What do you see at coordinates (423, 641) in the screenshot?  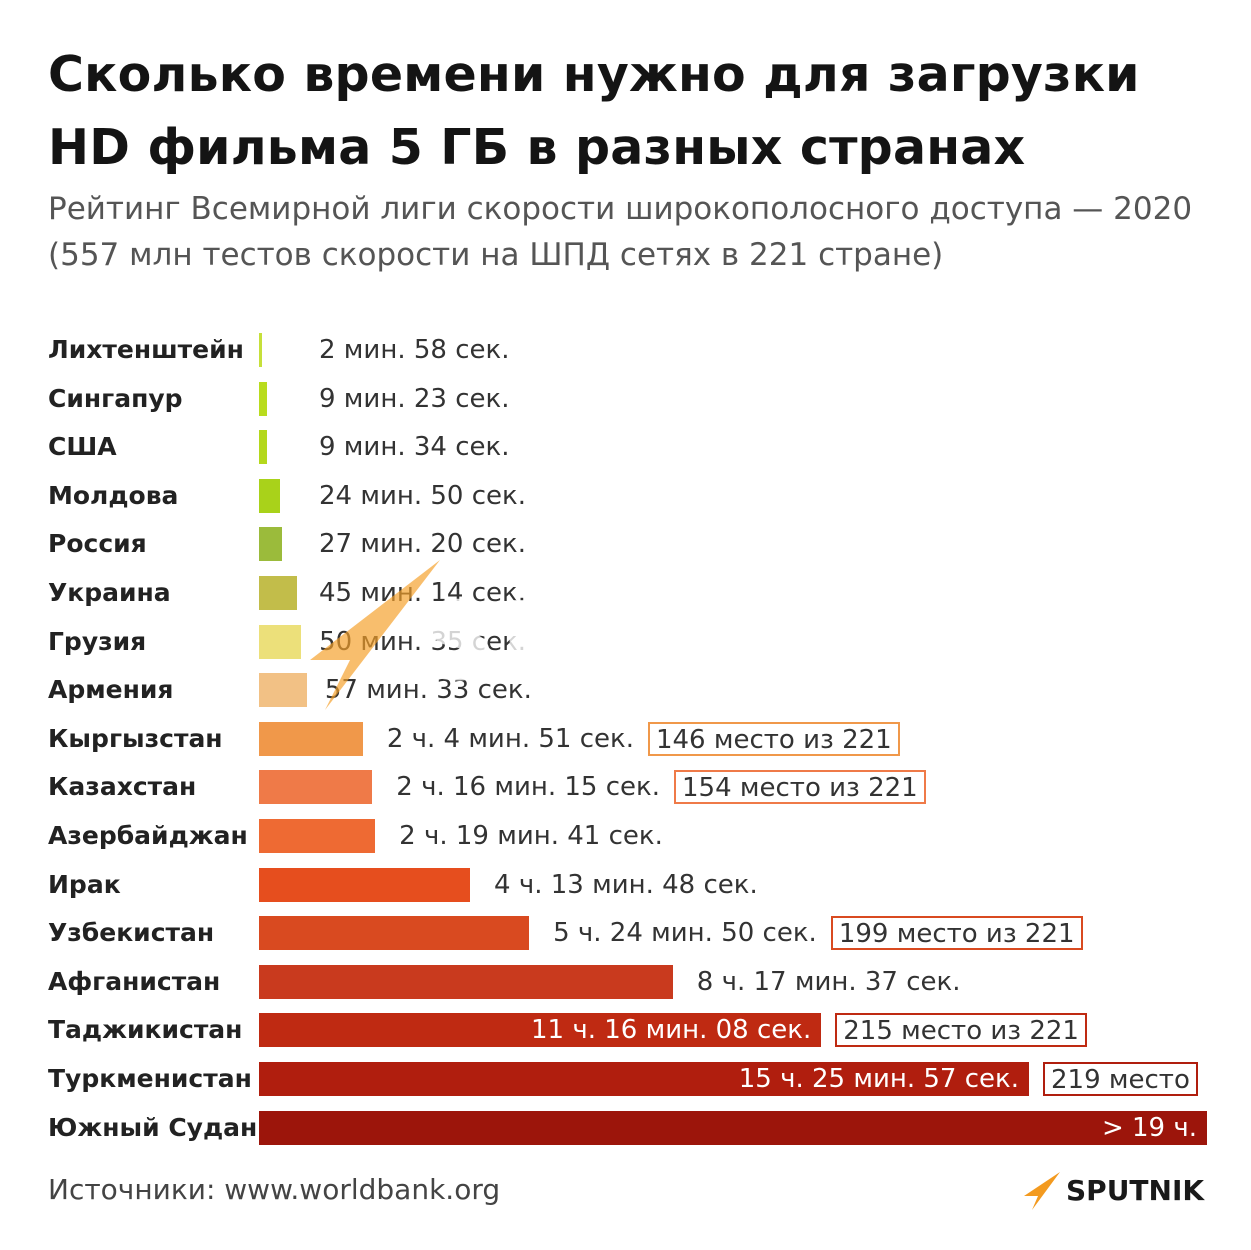 I see `value-label: 50 мин. 35 сек.` at bounding box center [423, 641].